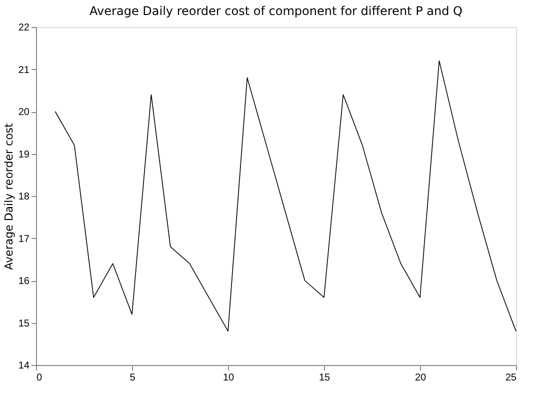 The image size is (557, 408). Describe the element at coordinates (24, 281) in the screenshot. I see `y-tick-label: 16` at that location.